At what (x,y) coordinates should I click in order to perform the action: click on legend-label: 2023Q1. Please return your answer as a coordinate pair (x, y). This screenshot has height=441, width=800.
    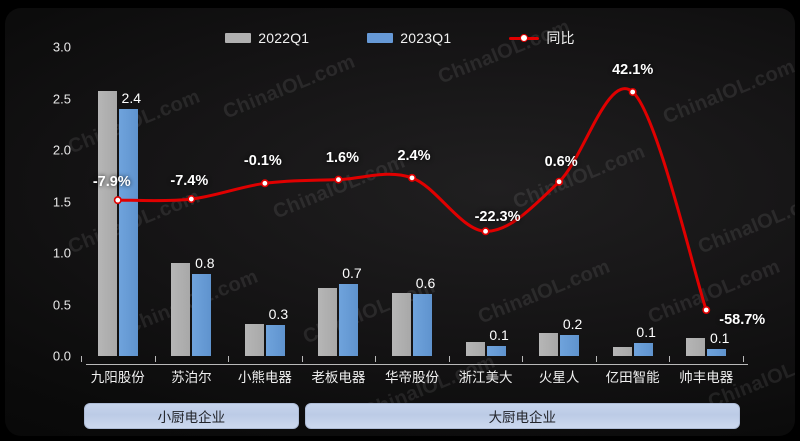
    Looking at the image, I should click on (426, 38).